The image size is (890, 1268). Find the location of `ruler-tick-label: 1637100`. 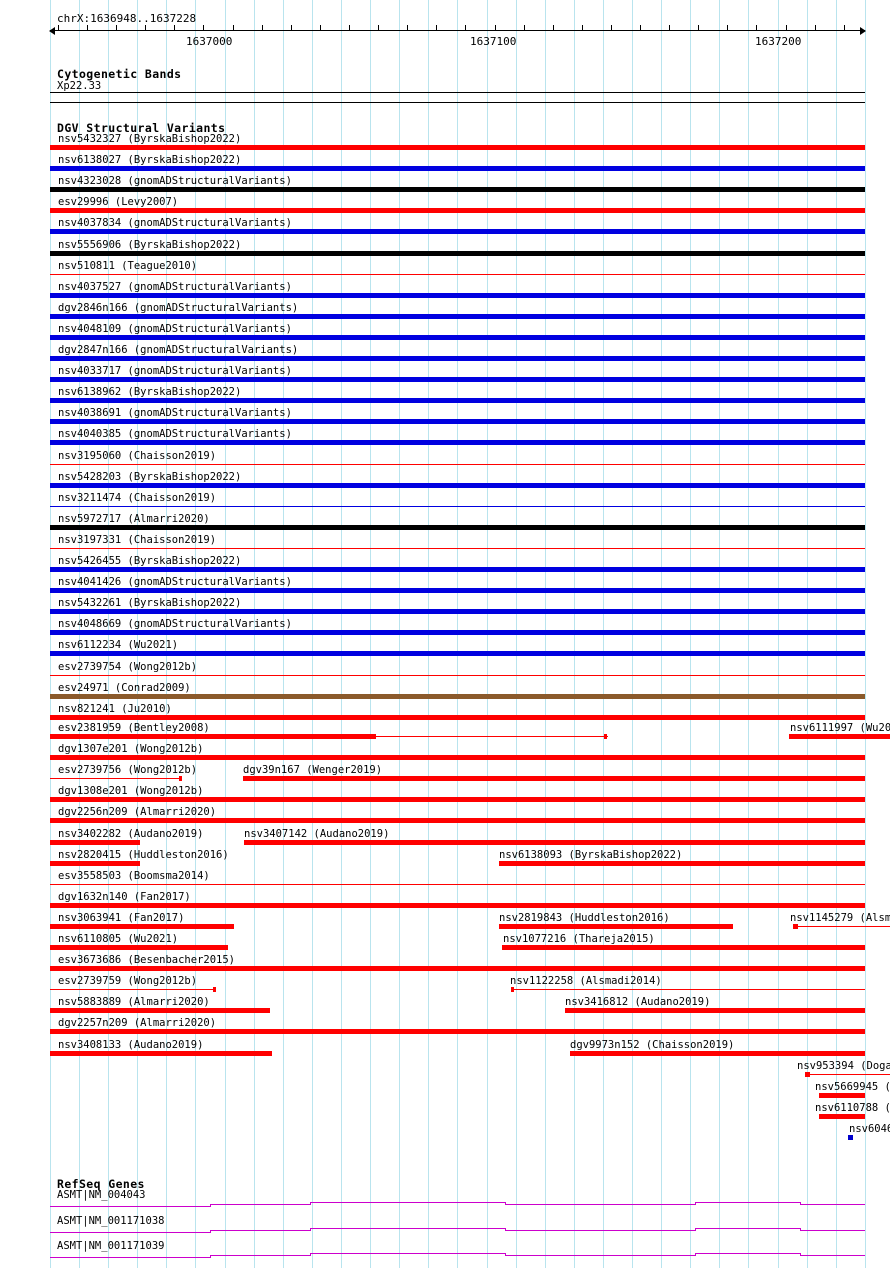

ruler-tick-label: 1637100 is located at coordinates (493, 41).